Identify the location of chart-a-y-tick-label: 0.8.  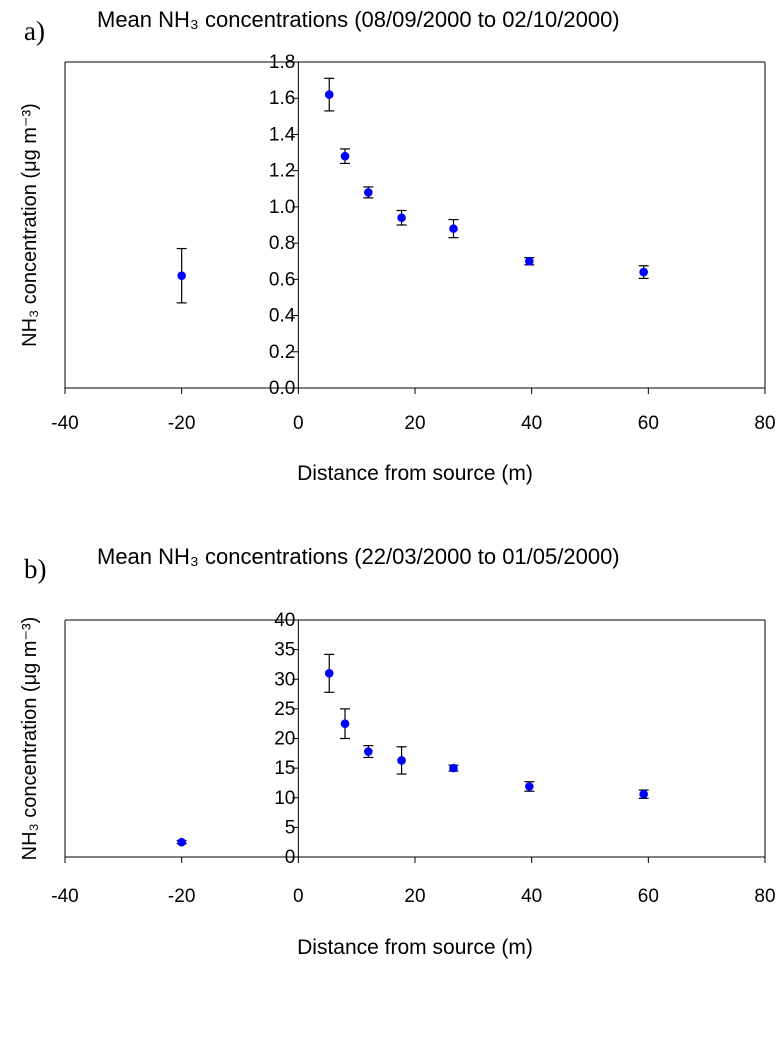
(282, 243).